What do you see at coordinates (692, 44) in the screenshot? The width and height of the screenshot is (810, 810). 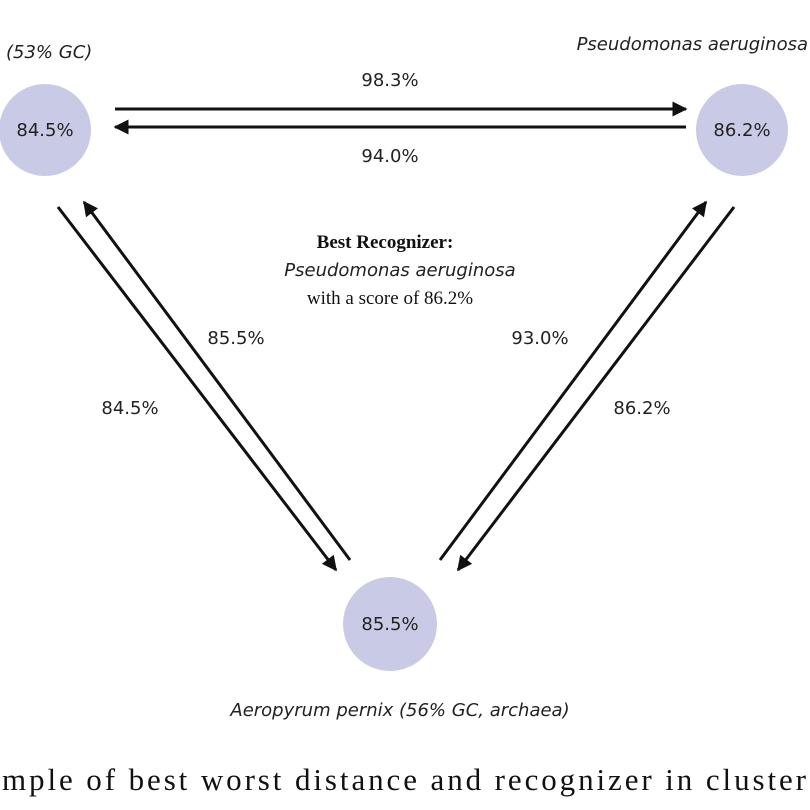 I see `node-label: Pseudomonas aeruginosa` at bounding box center [692, 44].